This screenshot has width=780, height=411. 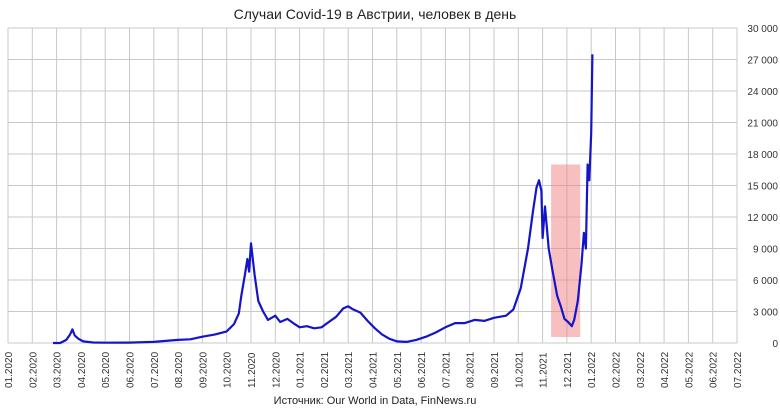 I want to click on y-tick-label: 3 000, so click(x=765, y=313).